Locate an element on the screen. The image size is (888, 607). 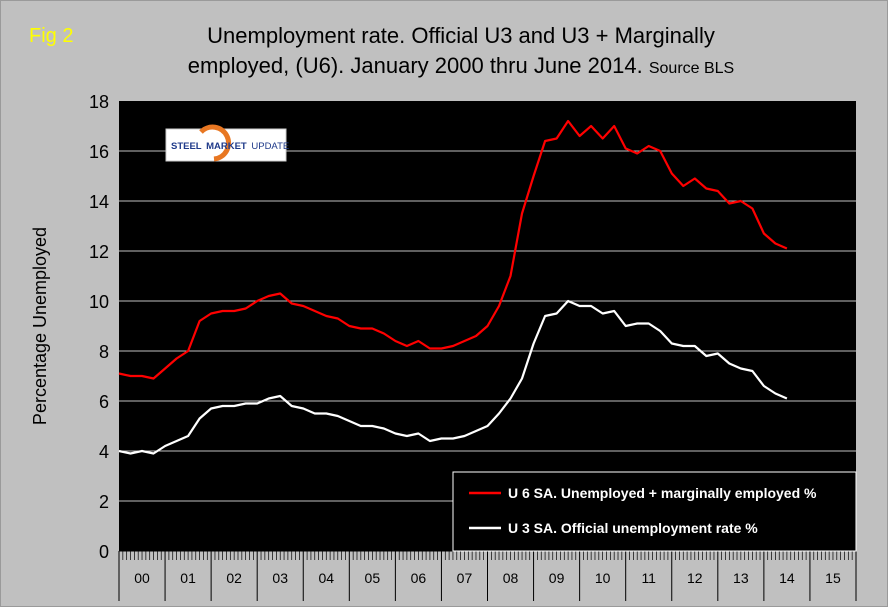
y-tick-label: 10 is located at coordinates (99, 302).